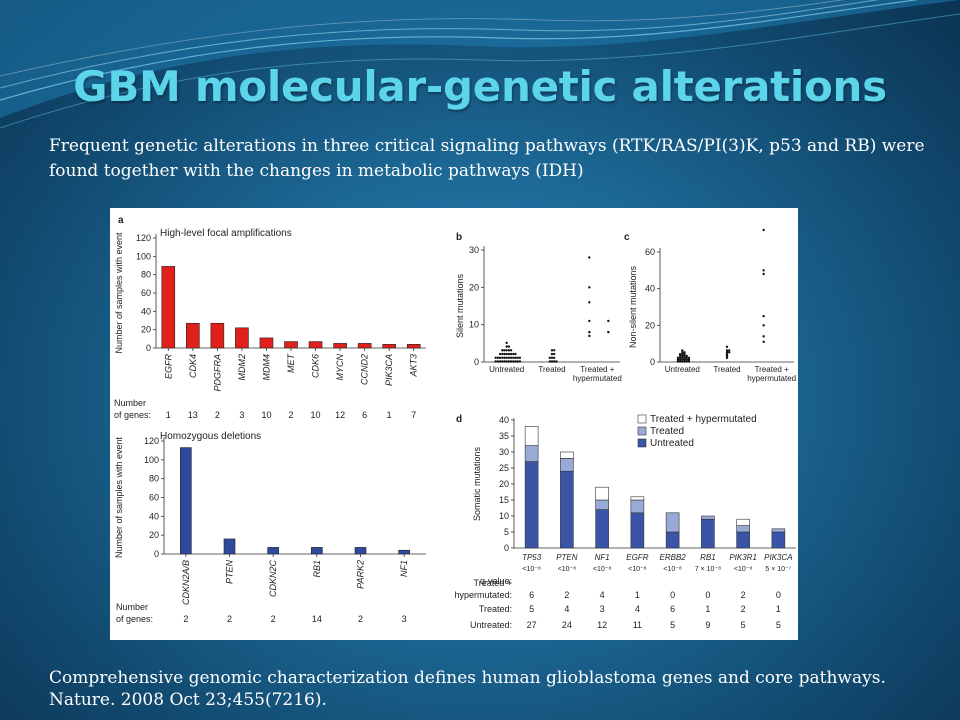 The height and width of the screenshot is (720, 960). What do you see at coordinates (148, 348) in the screenshot?
I see `y-tick-label: 0` at bounding box center [148, 348].